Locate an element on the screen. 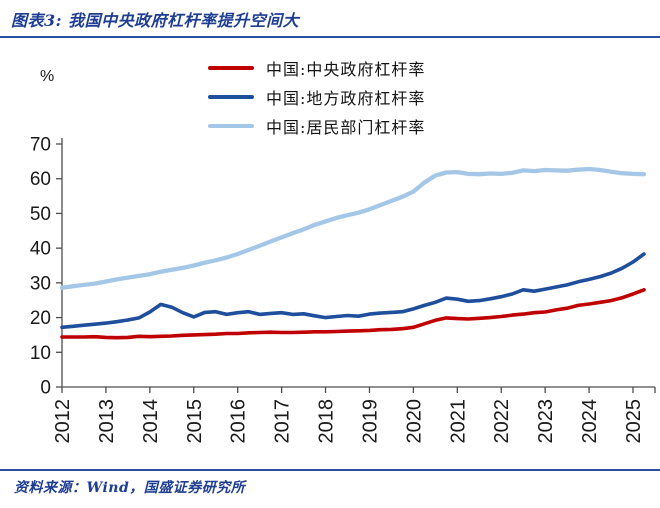  x-tick-label: 2013 is located at coordinates (107, 421).